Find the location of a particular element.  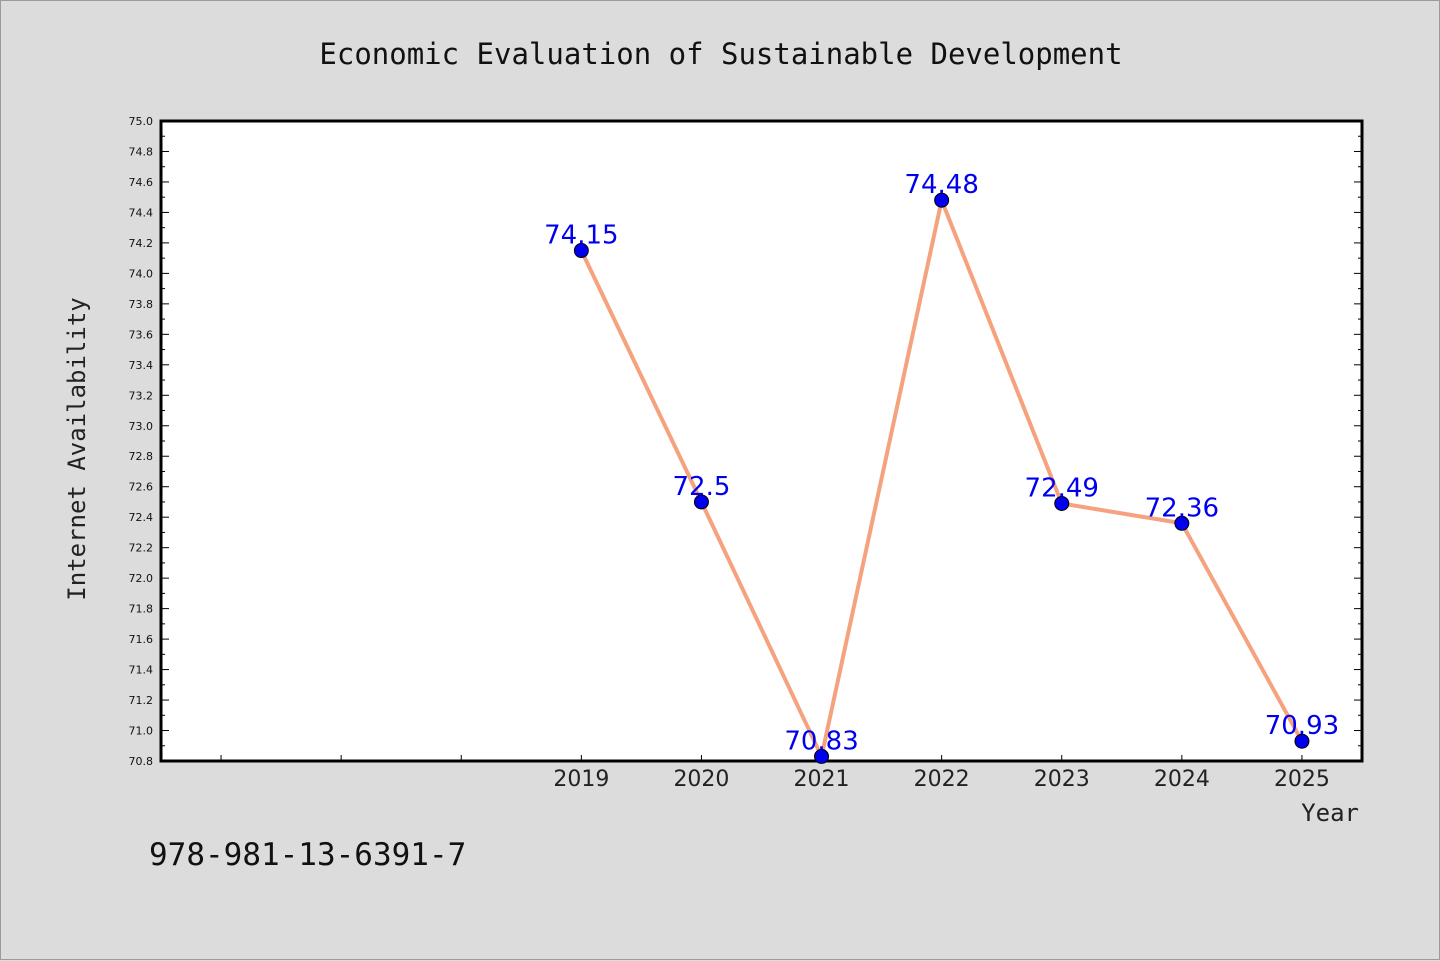

x-tick-label: 2023 is located at coordinates (1062, 779).